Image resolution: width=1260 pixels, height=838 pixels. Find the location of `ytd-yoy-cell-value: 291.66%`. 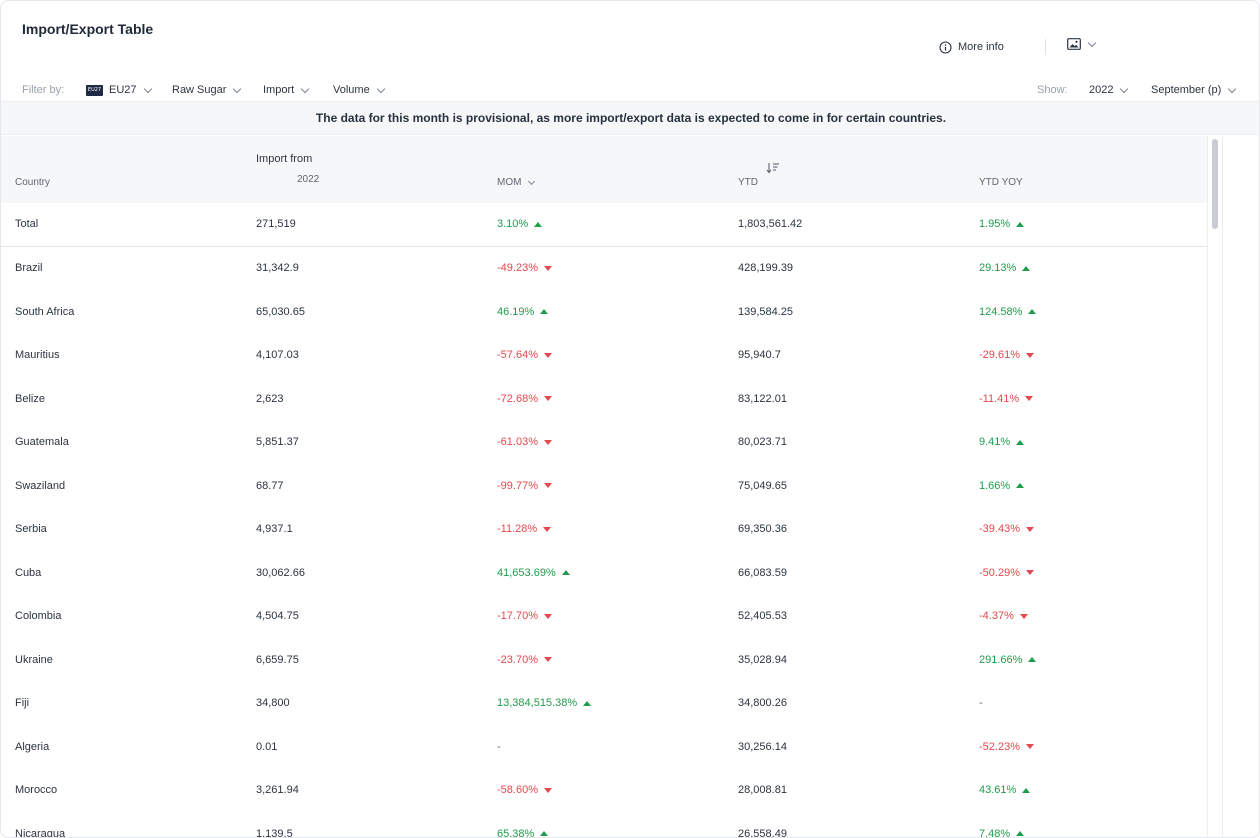

ytd-yoy-cell-value: 291.66% is located at coordinates (1001, 659).